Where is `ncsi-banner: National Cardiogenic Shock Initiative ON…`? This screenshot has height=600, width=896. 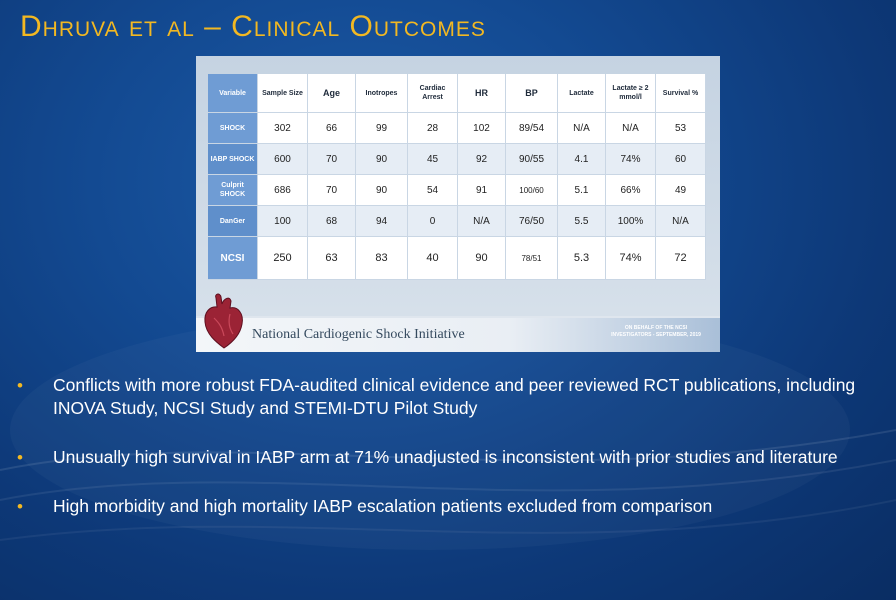 ncsi-banner: National Cardiogenic Shock Initiative ON… is located at coordinates (458, 335).